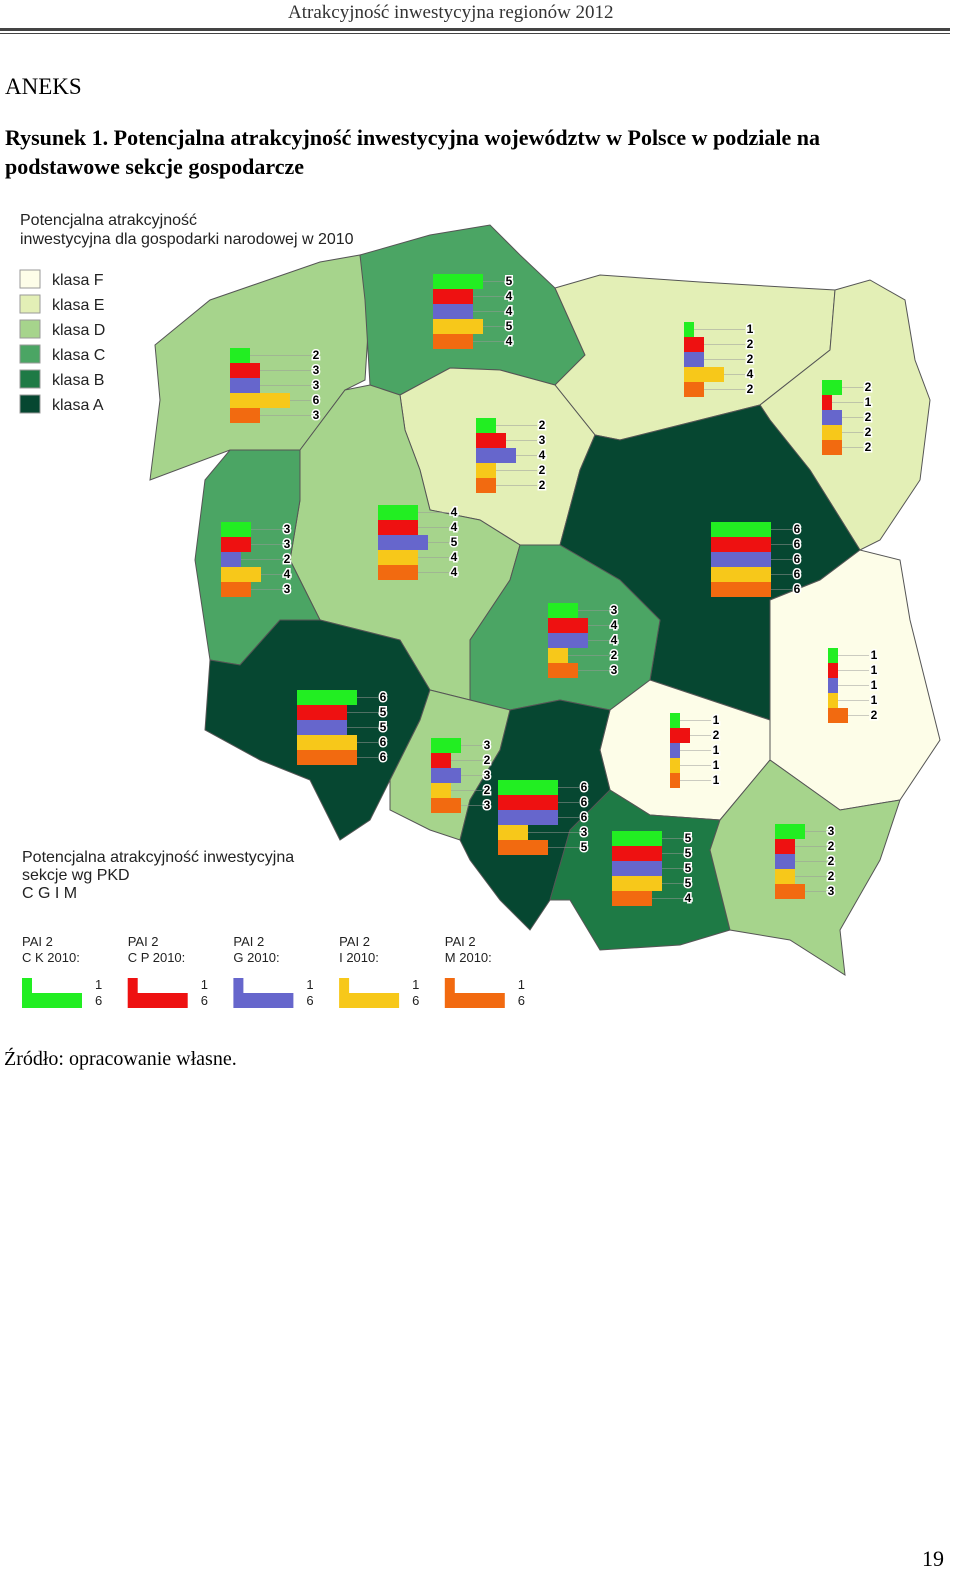  I want to click on running-header: Atrakcyjność inwestycyjna regionów 2012, so click(451, 12).